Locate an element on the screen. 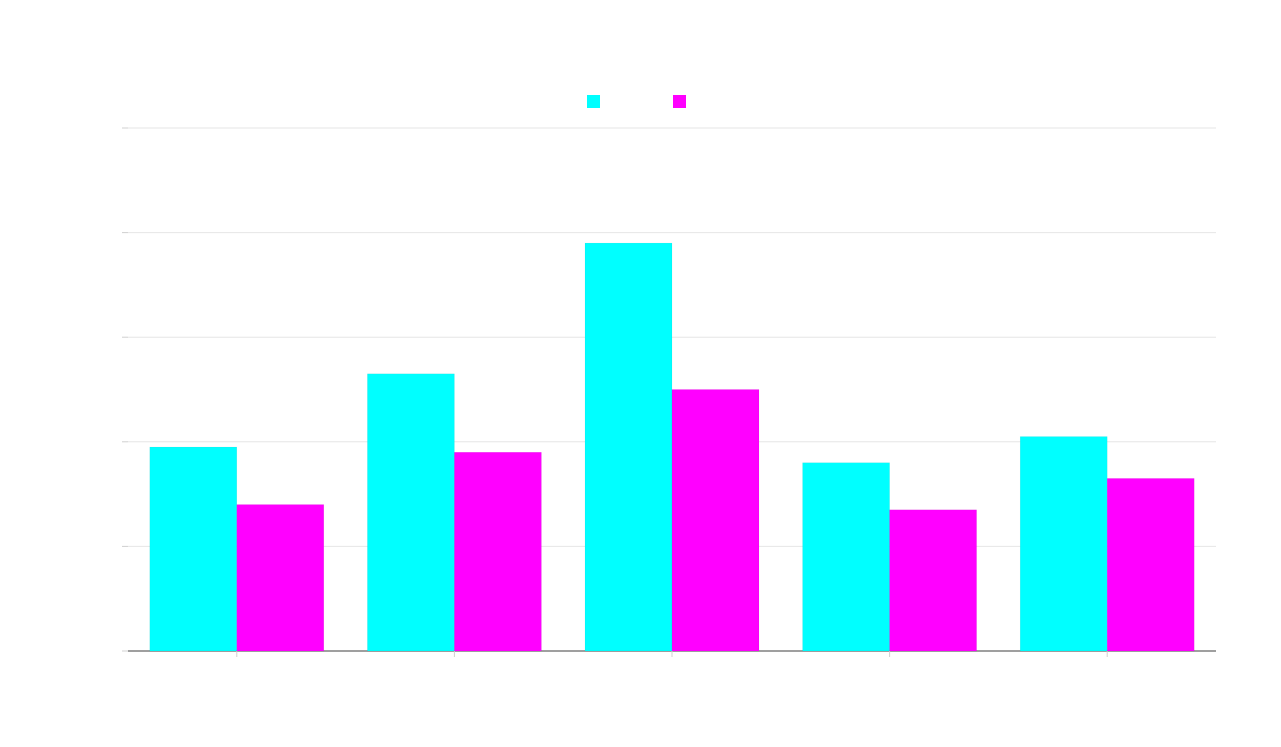  legend is located at coordinates (636, 101).